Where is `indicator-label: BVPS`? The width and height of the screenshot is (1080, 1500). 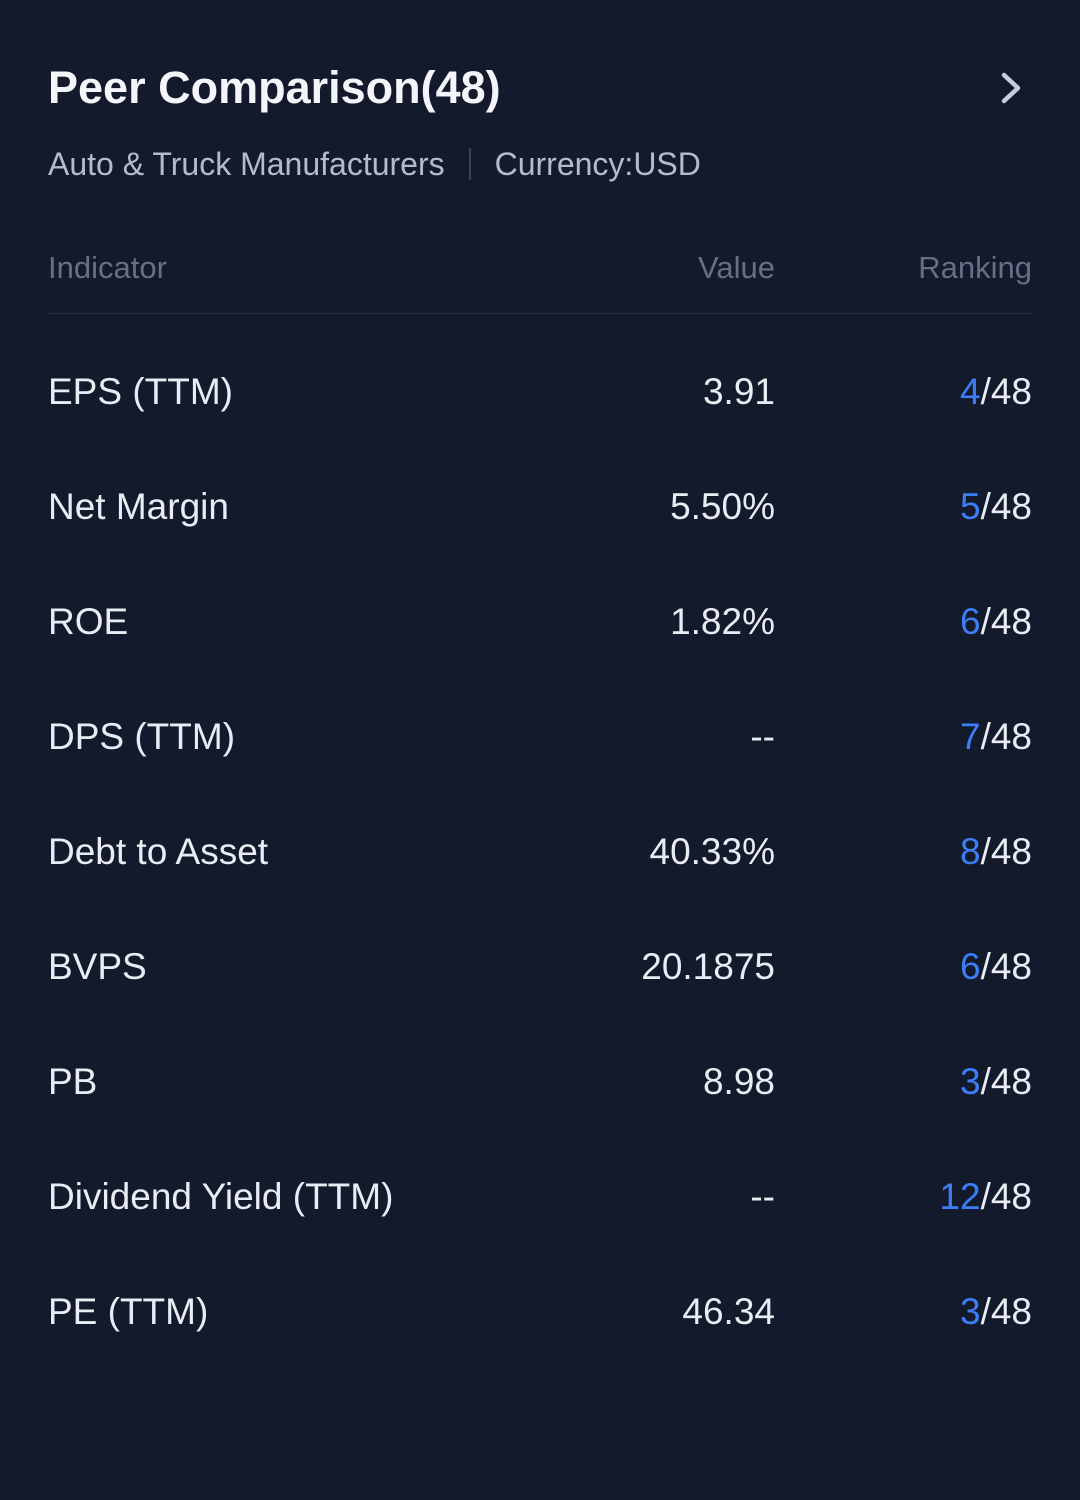 indicator-label: BVPS is located at coordinates (97, 966).